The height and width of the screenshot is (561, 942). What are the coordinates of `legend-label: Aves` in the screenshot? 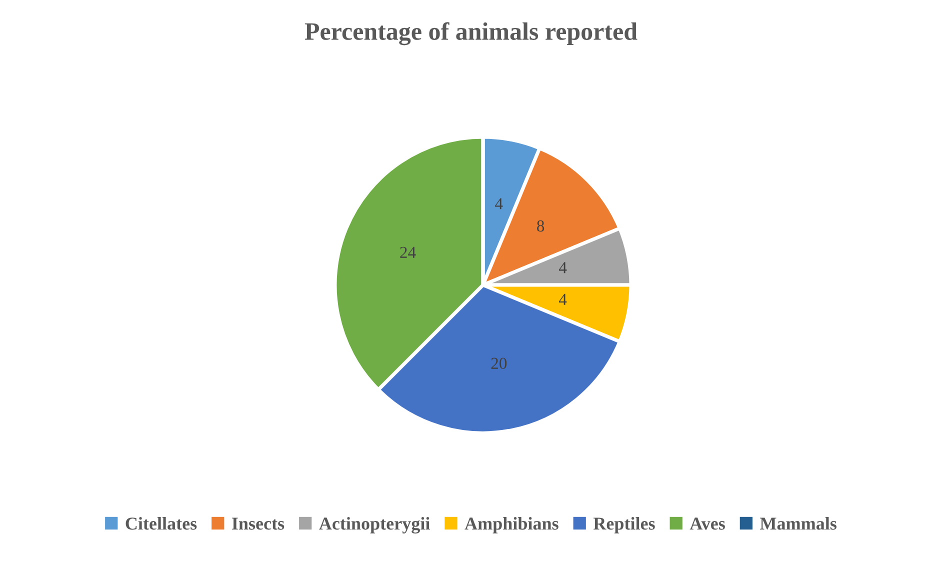 It's located at (707, 524).